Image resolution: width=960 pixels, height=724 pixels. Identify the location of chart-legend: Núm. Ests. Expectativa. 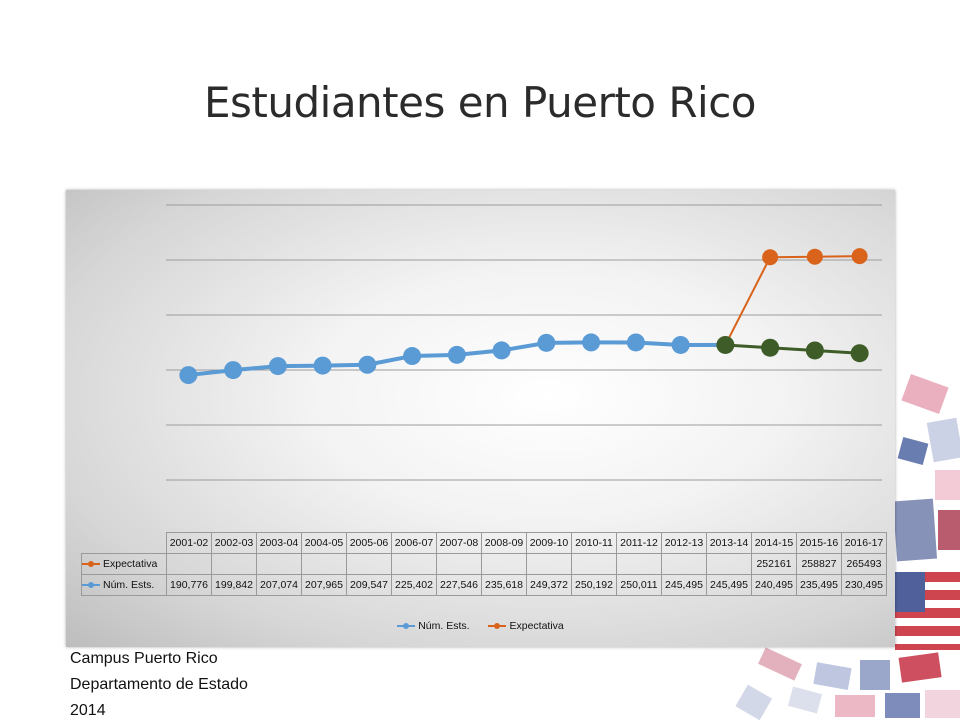
(480, 626).